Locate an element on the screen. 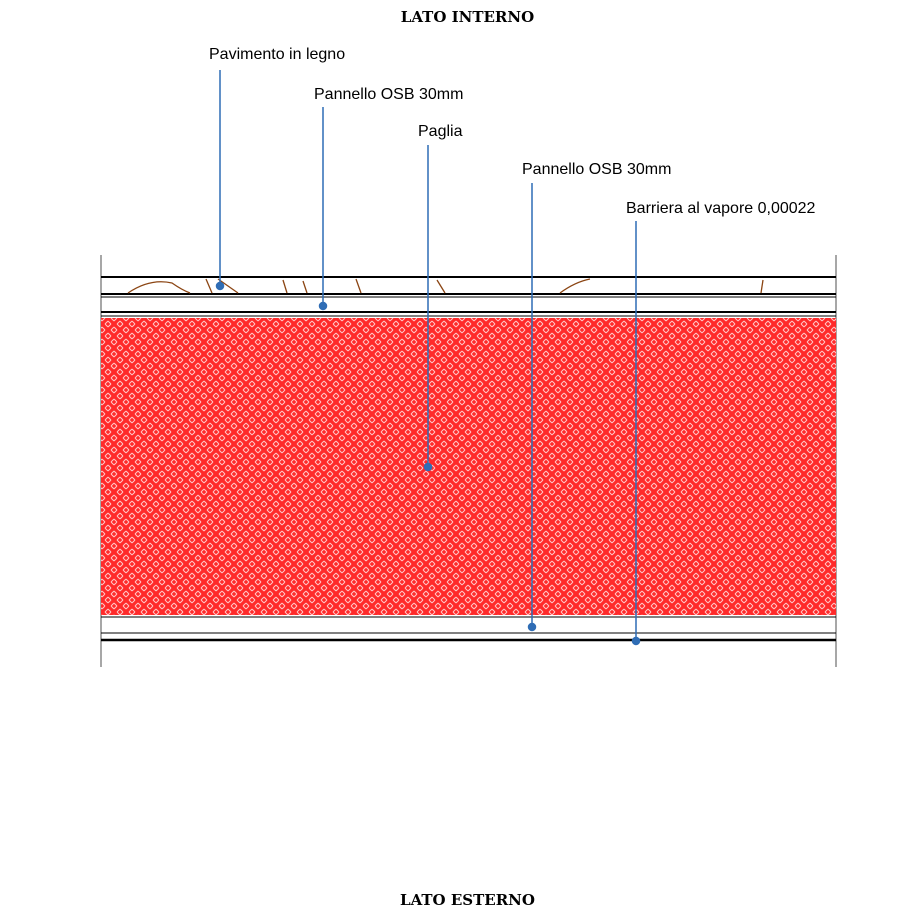 The width and height of the screenshot is (905, 911). osb-bottom-layer is located at coordinates (468, 629).